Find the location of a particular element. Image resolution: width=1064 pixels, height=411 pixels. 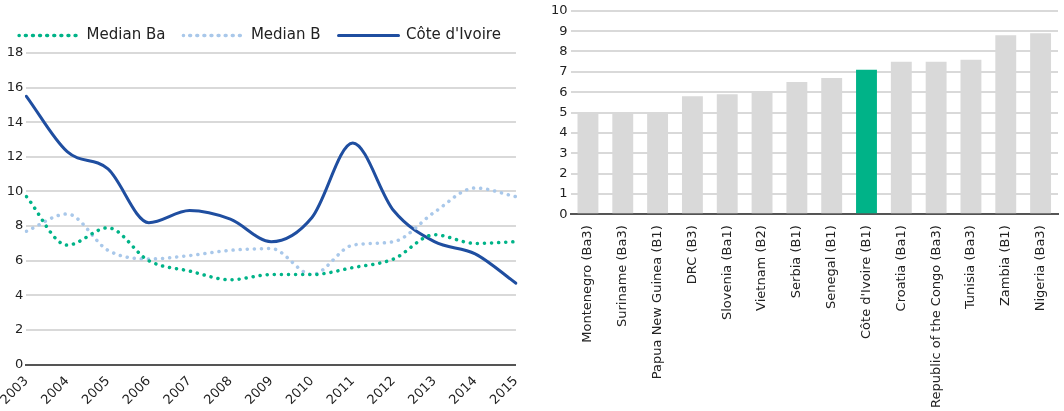

x-tick-label: Vietnam (B2) is located at coordinates (761, 268).